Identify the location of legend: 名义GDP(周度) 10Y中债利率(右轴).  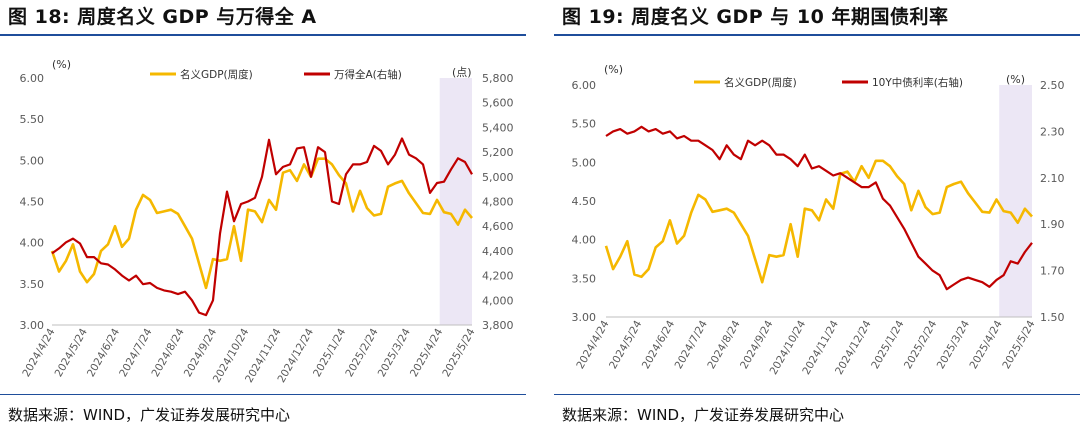
(828, 82).